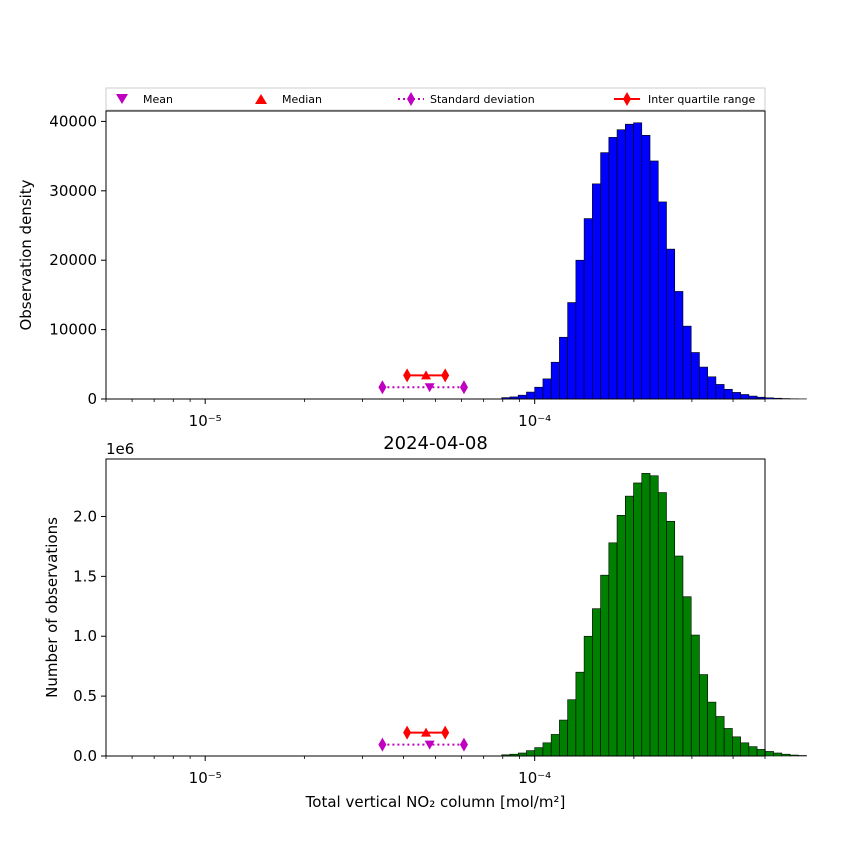 This screenshot has width=850, height=850. I want to click on legend-std-label: Standard deviation, so click(482, 99).